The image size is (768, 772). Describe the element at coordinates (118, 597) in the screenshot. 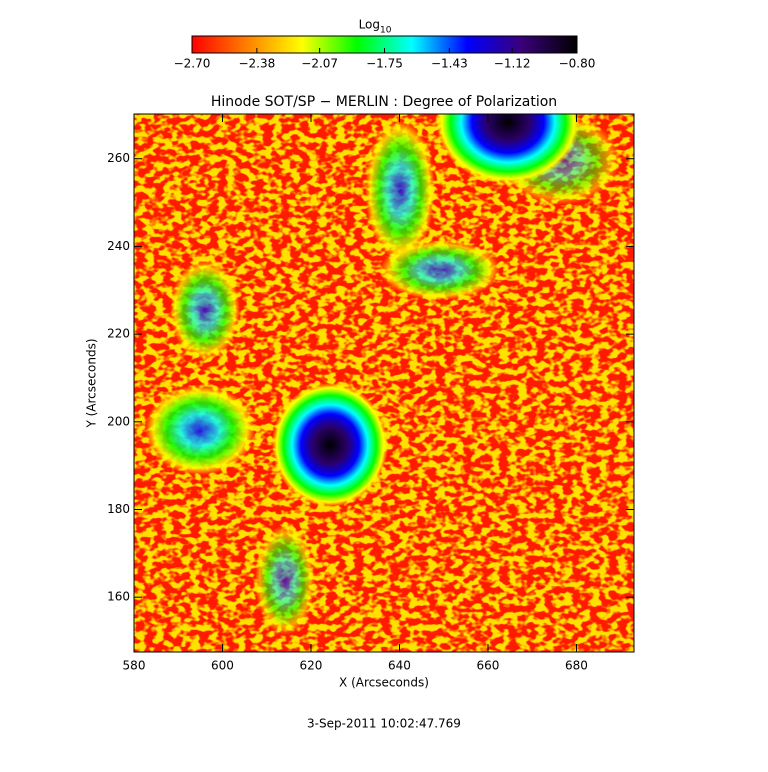

I see `y-tick-label: 160` at that location.